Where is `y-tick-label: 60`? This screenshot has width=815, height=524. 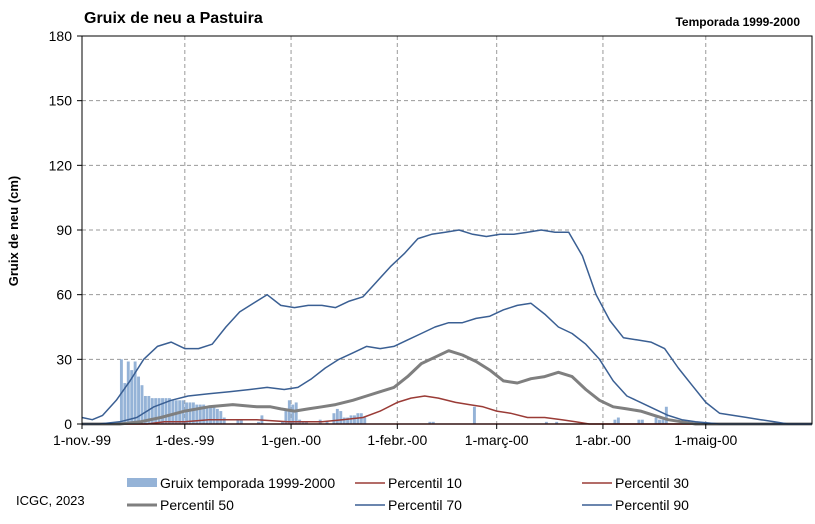 y-tick-label: 60 is located at coordinates (64, 295).